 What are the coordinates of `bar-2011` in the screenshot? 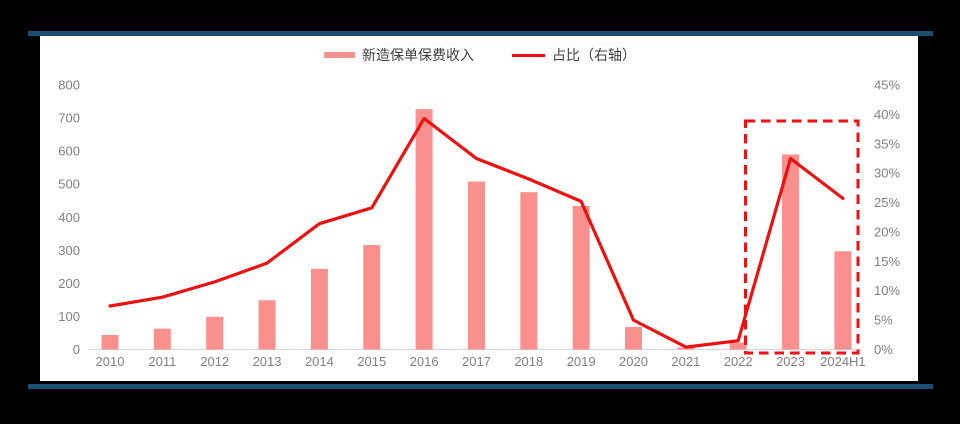 It's located at (162, 339).